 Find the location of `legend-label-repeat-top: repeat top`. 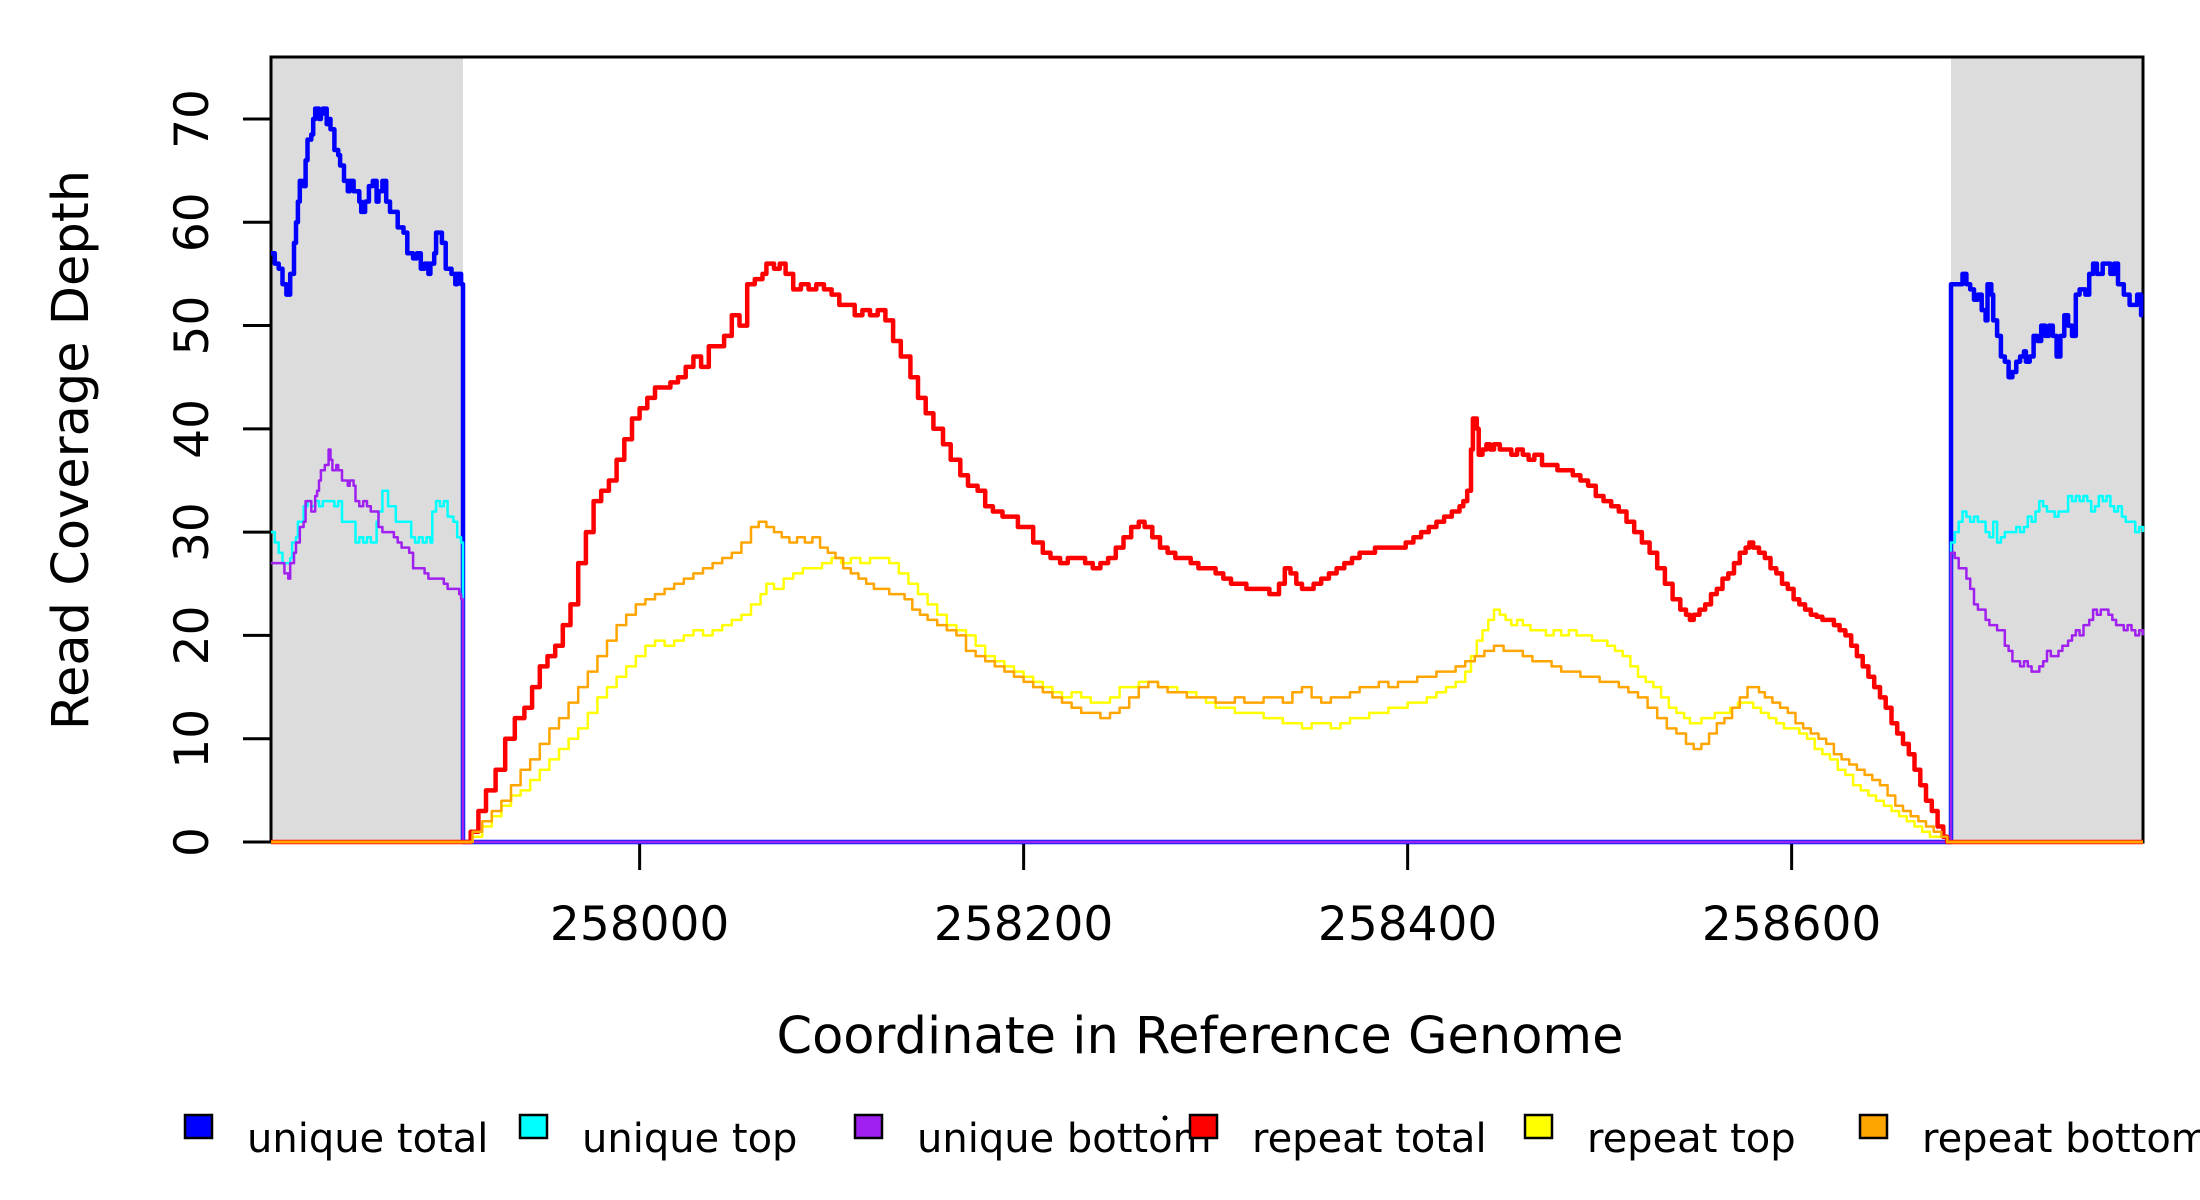

legend-label-repeat-top: repeat top is located at coordinates (1691, 1139).